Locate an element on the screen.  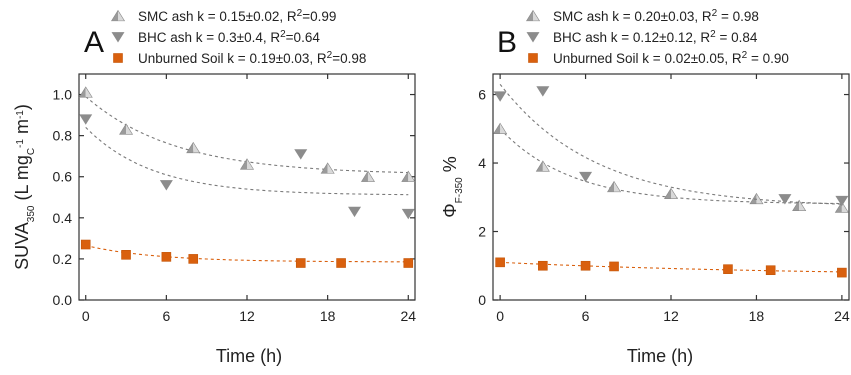
y-axis-label: ΦF-350 % is located at coordinates (452, 187).